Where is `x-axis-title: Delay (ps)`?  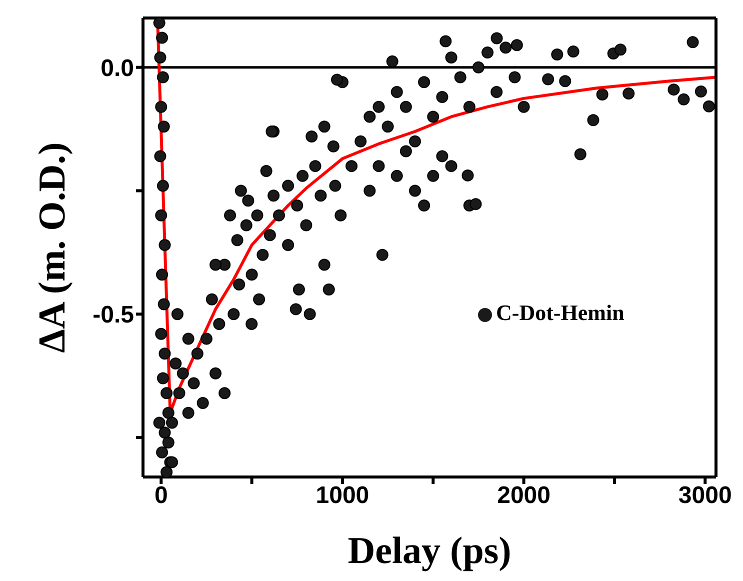
x-axis-title: Delay (ps) is located at coordinates (430, 551).